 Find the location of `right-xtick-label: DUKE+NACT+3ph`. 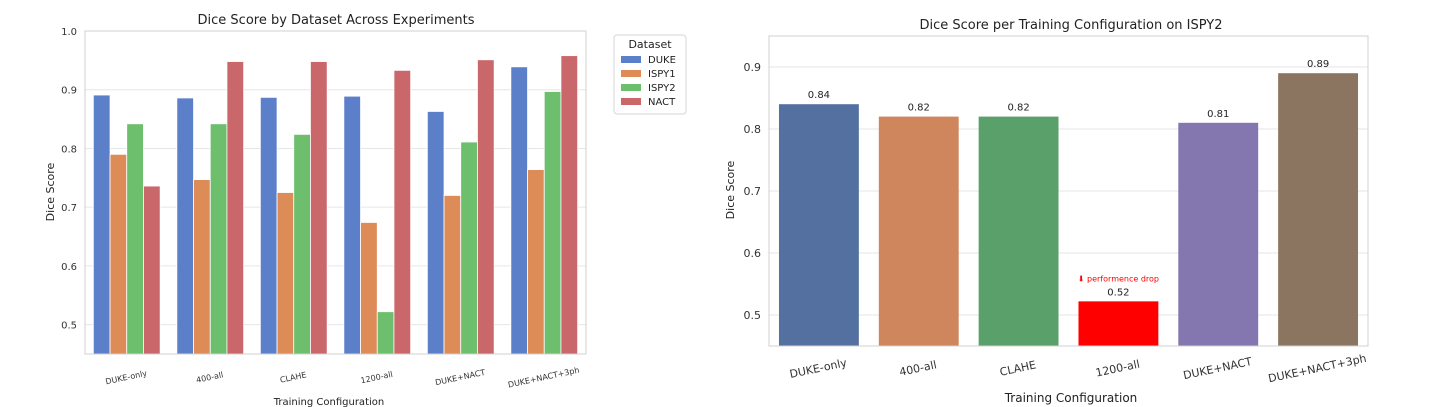

right-xtick-label: DUKE+NACT+3ph is located at coordinates (1317, 369).